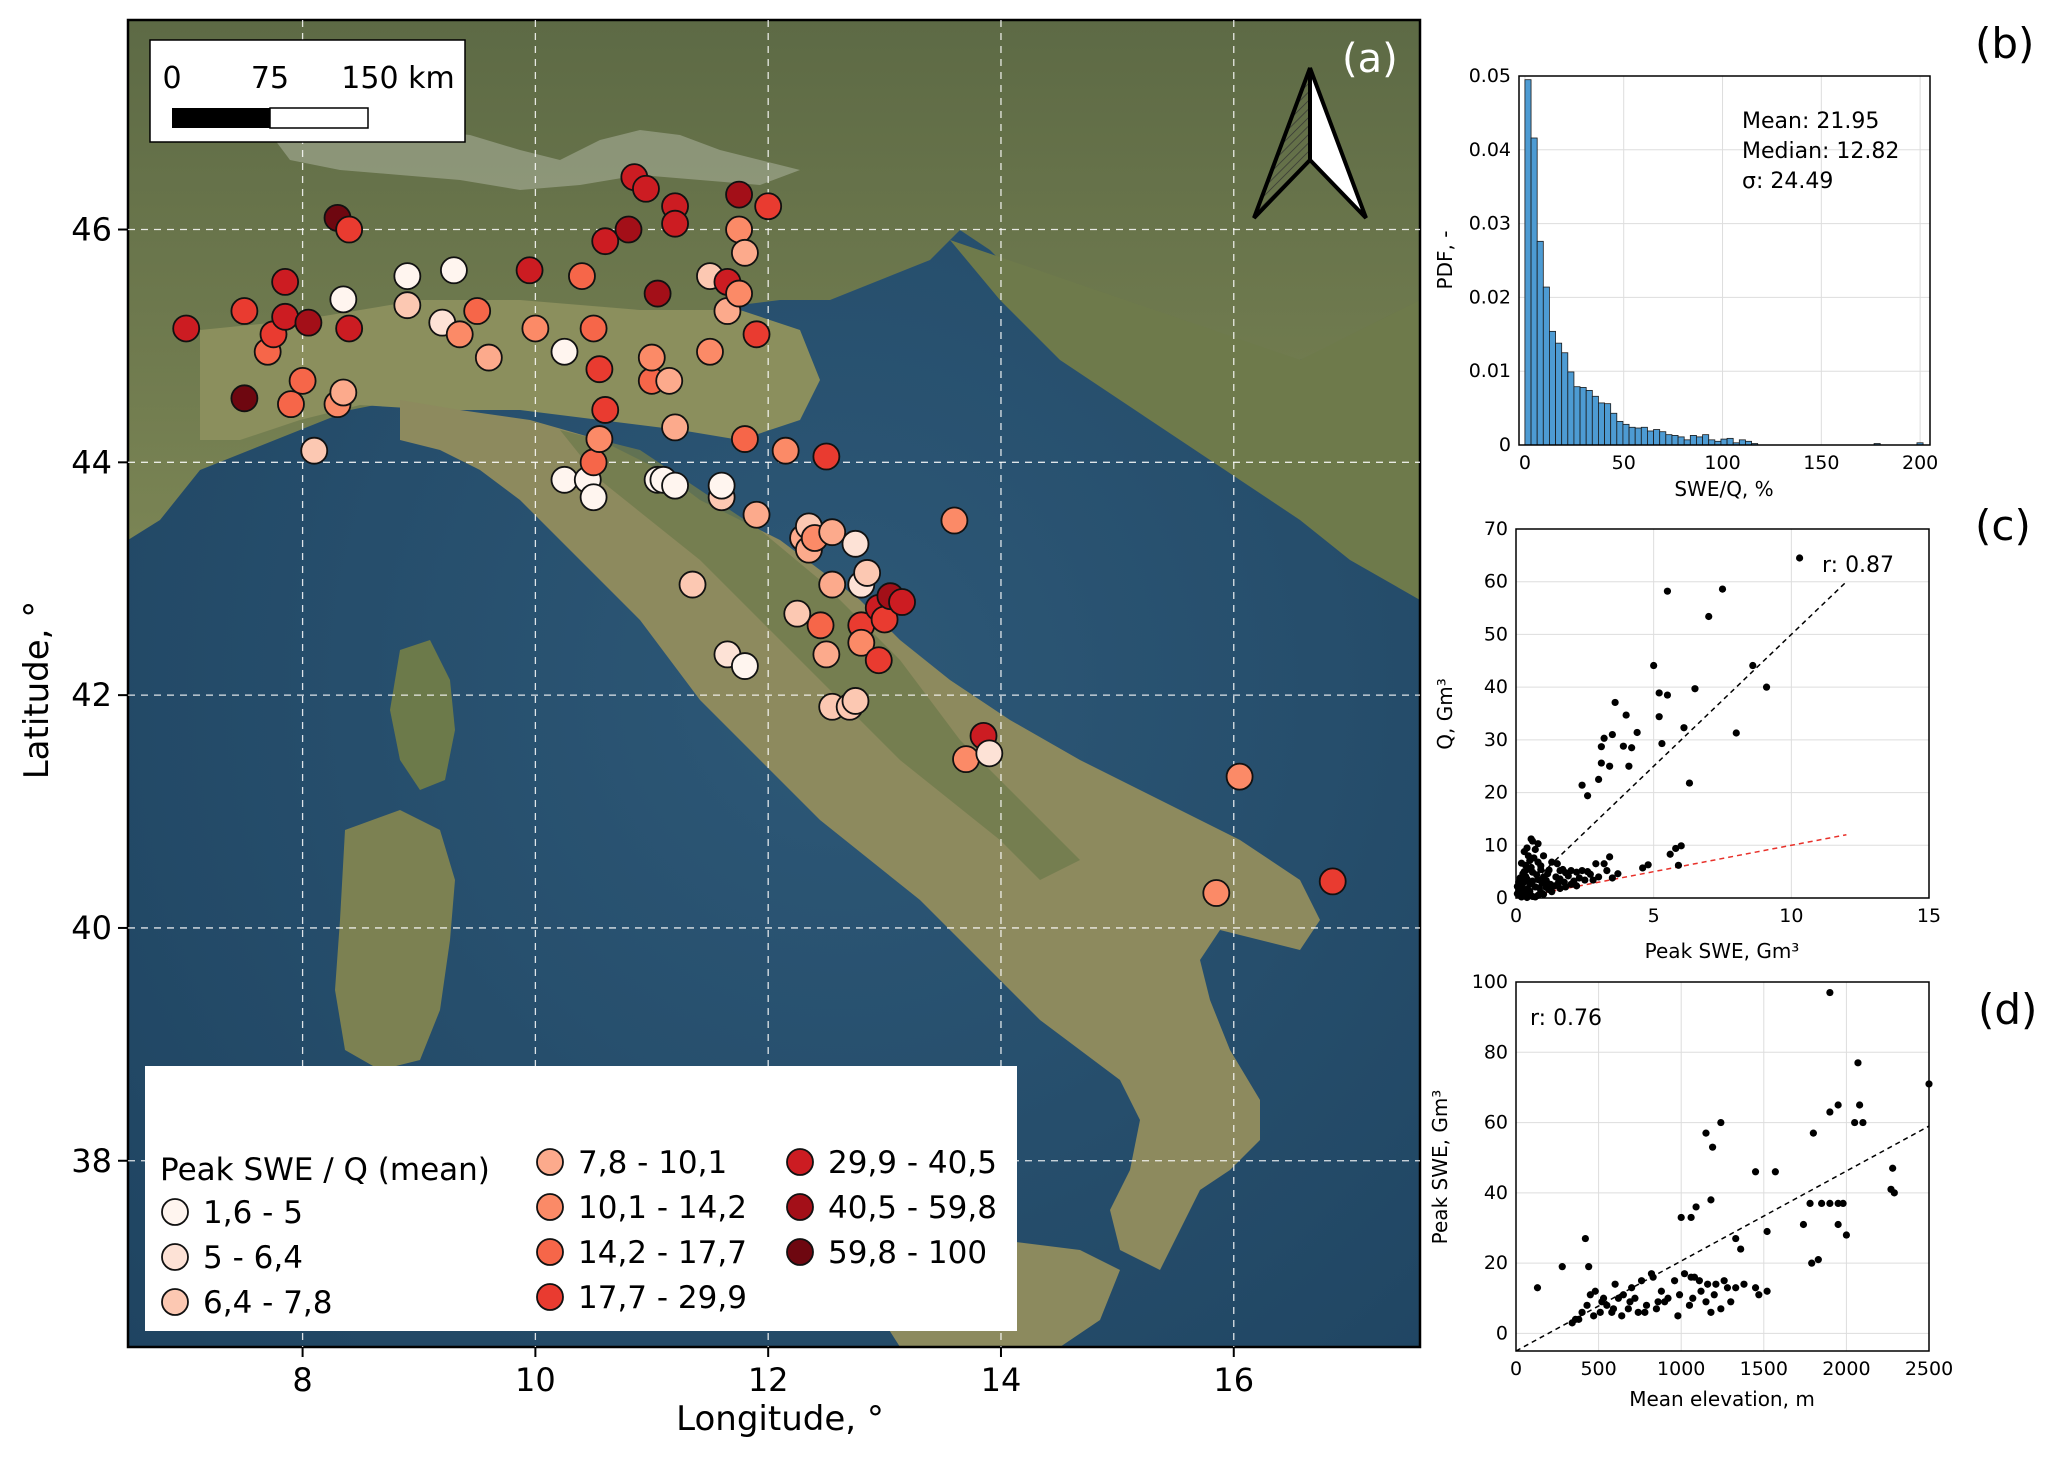  What do you see at coordinates (1846, 1369) in the screenshot?
I see `d-xtick-label: 2000` at bounding box center [1846, 1369].